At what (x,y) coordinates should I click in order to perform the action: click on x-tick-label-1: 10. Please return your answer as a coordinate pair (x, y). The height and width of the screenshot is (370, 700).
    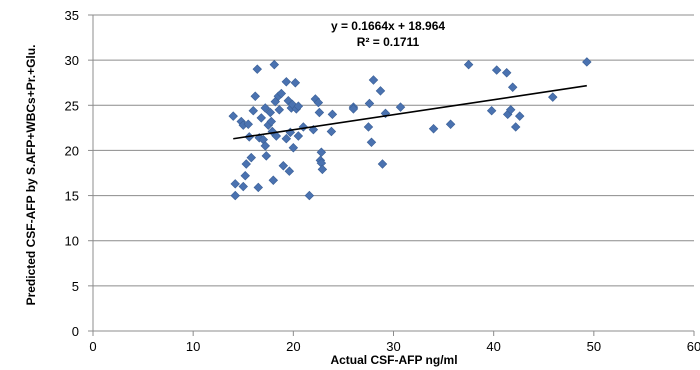
    Looking at the image, I should click on (193, 346).